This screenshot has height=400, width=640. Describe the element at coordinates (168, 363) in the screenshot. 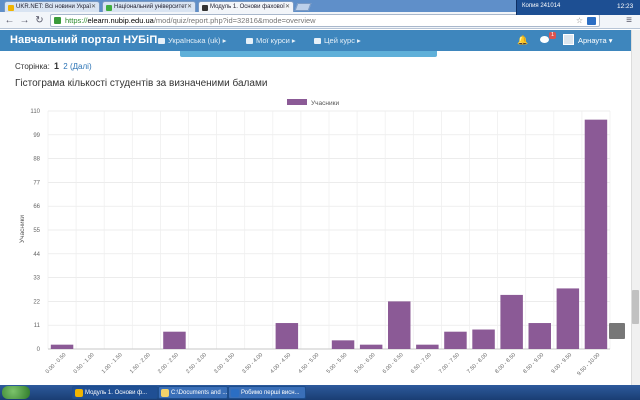

I see `x-tick-label: 2.00 - 2.50` at that location.